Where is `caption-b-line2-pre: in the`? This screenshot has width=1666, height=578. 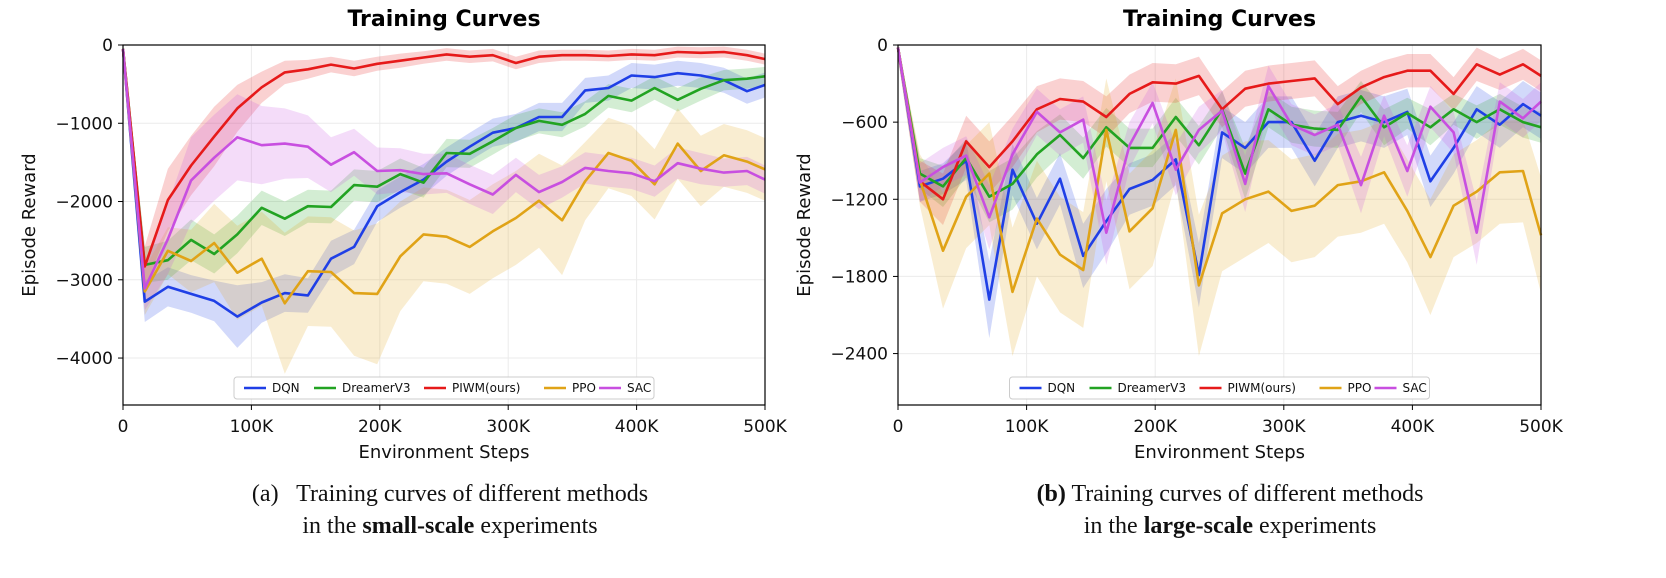
caption-b-line2-pre: in the is located at coordinates (1113, 526).